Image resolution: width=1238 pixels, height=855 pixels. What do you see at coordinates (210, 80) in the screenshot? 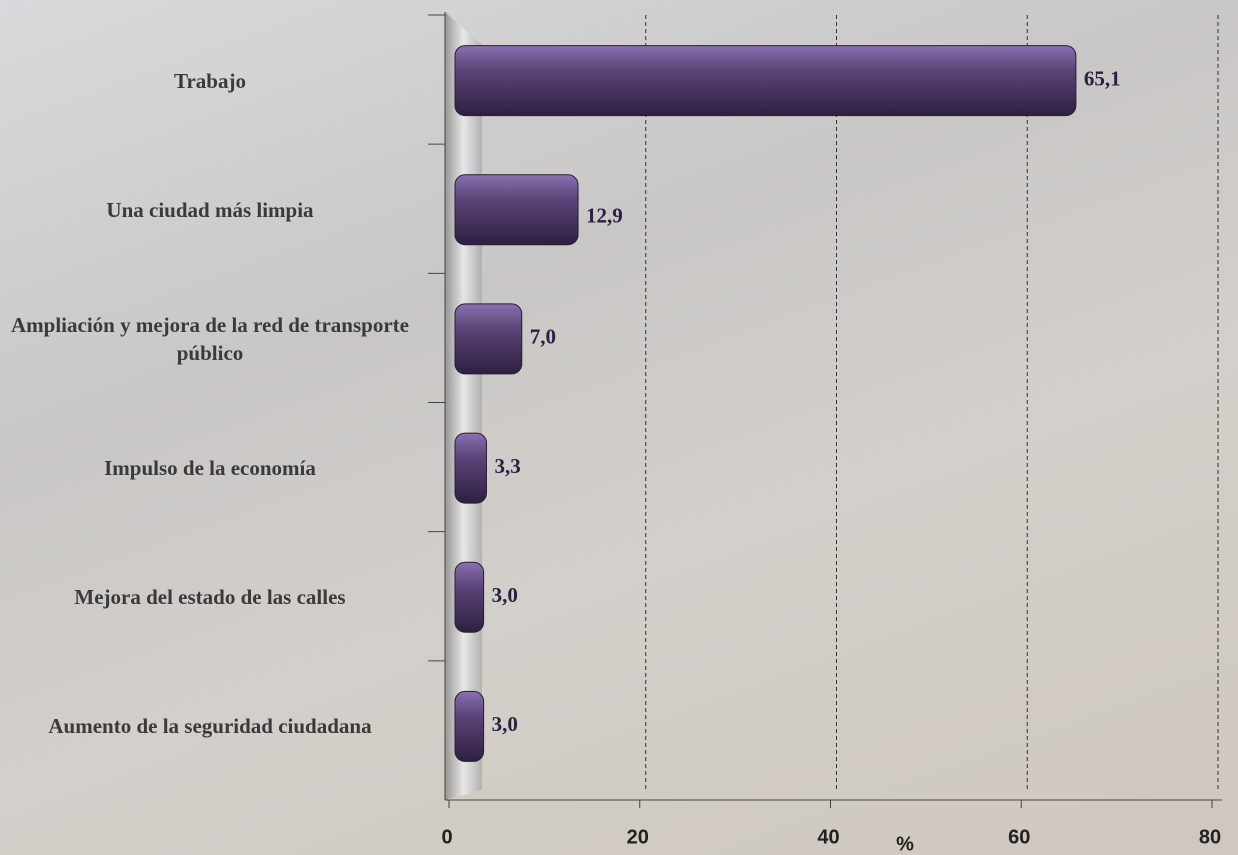
I see `y-tick-label: Trabajo` at bounding box center [210, 80].